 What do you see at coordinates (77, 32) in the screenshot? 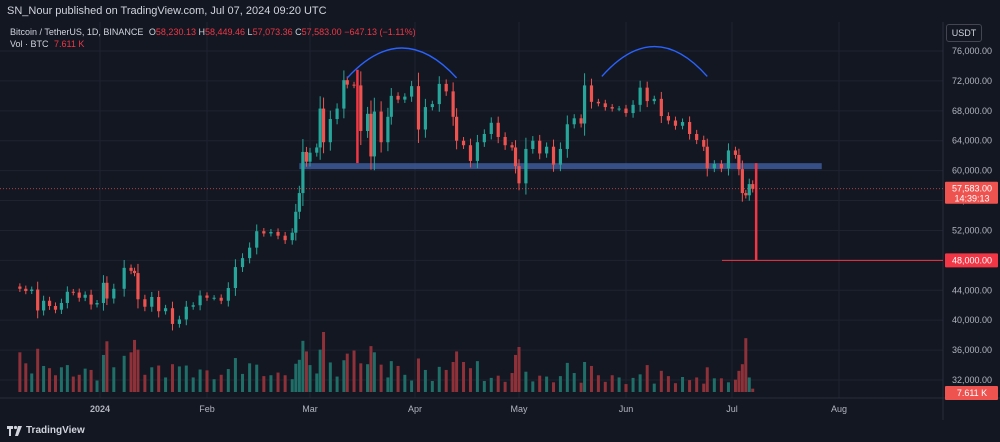
I see `symbol-name: Bitcoin / TetherUS, 1D, BINANCE` at bounding box center [77, 32].